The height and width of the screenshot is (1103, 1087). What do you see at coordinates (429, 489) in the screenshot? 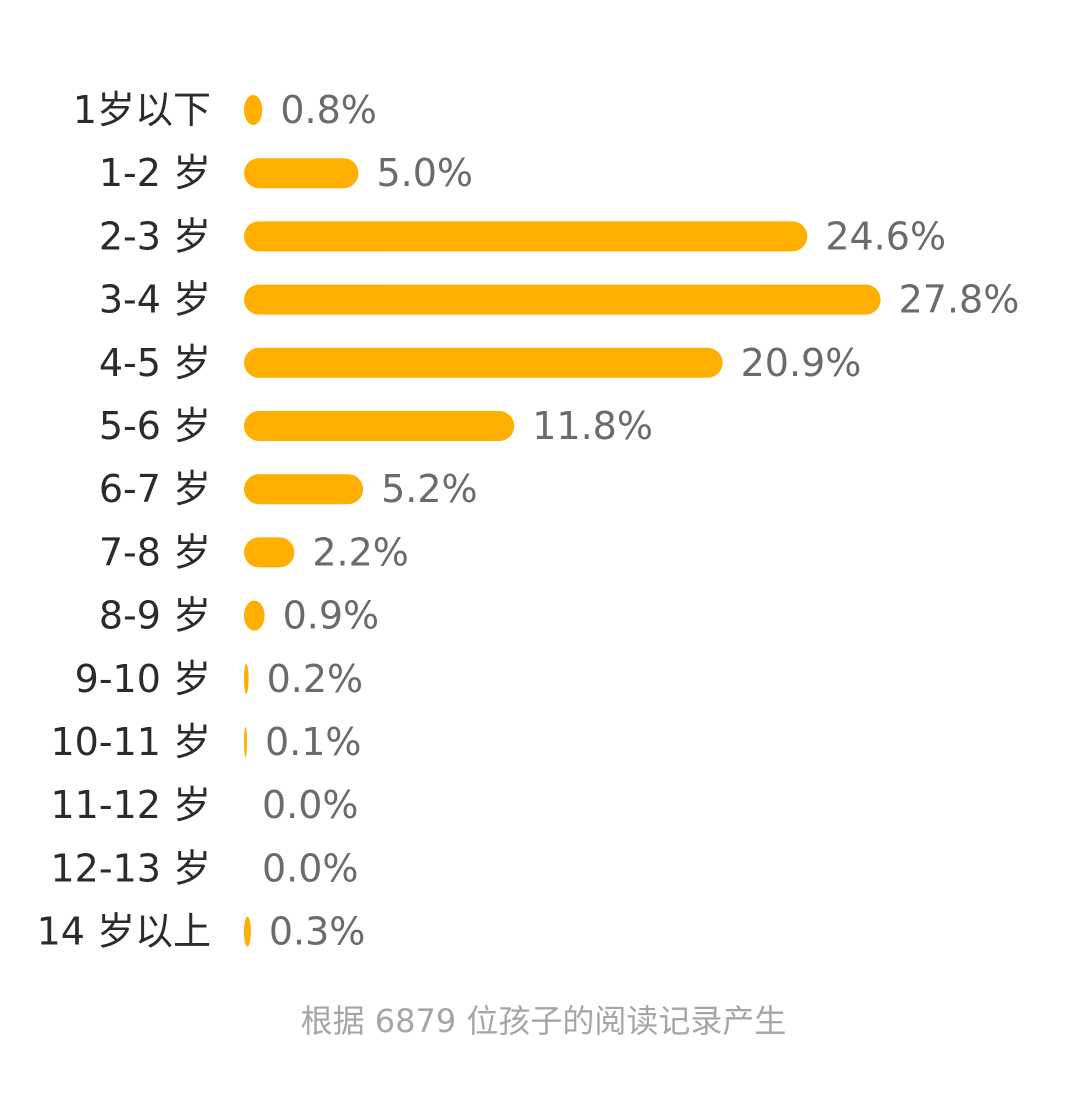
I see `value-label: 5.2%` at bounding box center [429, 489].